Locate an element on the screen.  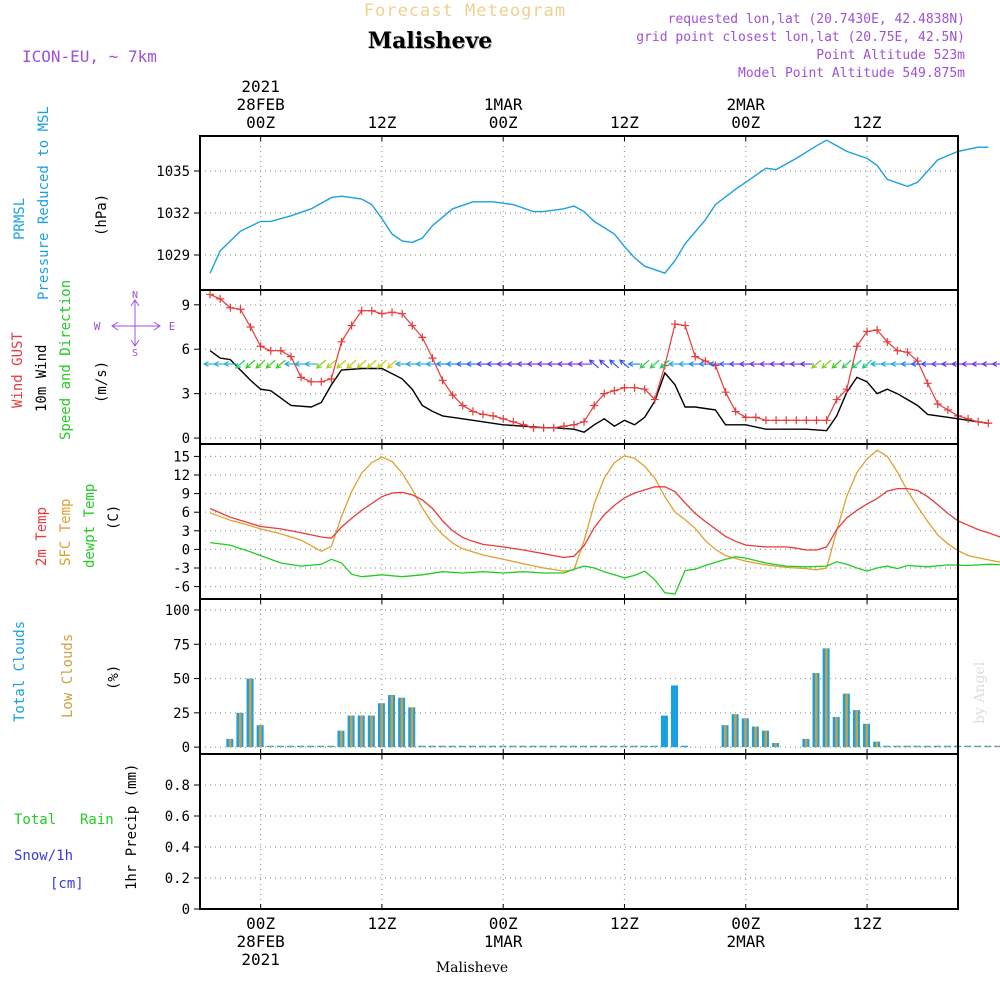
x-tick-label-bottom: 28FEB is located at coordinates (261, 941).